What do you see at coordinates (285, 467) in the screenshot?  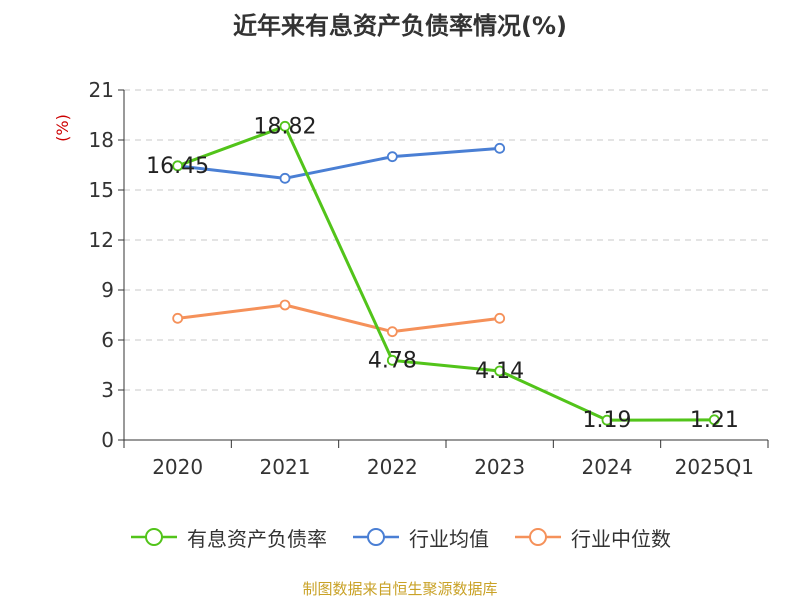 I see `x-tick-label: 2021` at bounding box center [285, 467].